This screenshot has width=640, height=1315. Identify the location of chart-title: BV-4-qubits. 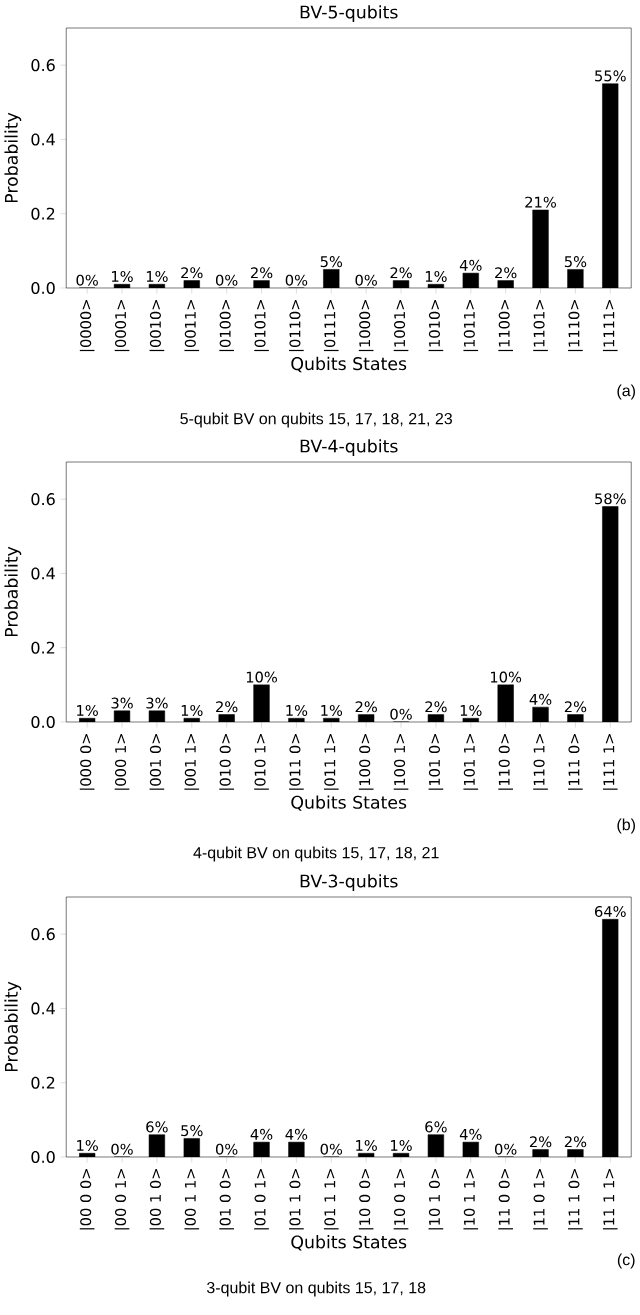
(349, 447).